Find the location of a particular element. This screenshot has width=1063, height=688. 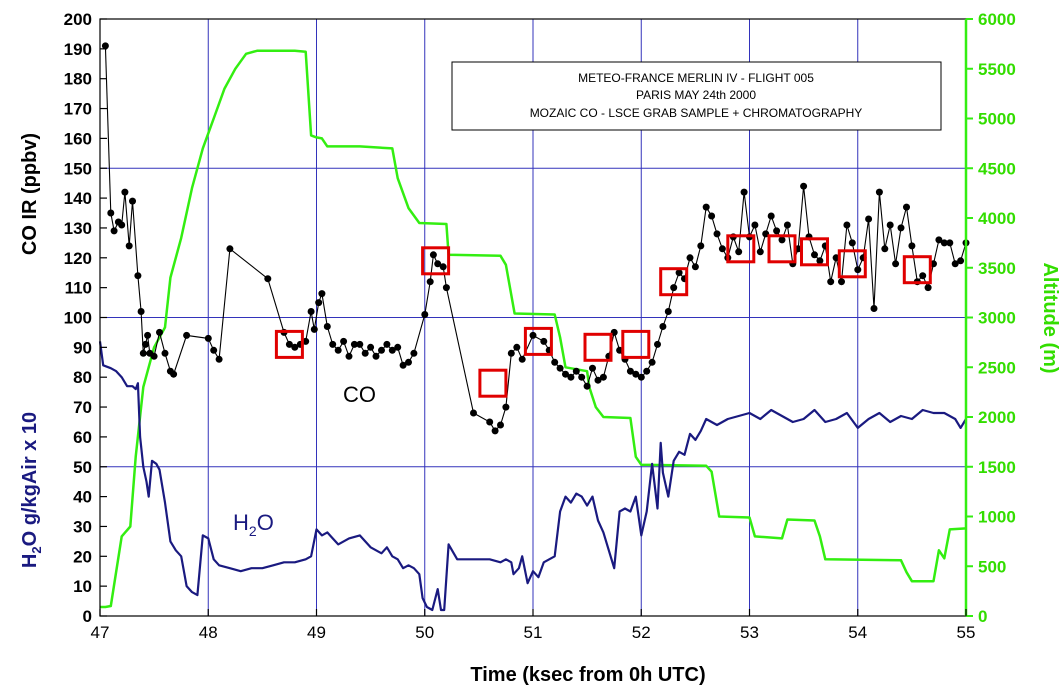

h2o-label-h: H is located at coordinates (241, 522).